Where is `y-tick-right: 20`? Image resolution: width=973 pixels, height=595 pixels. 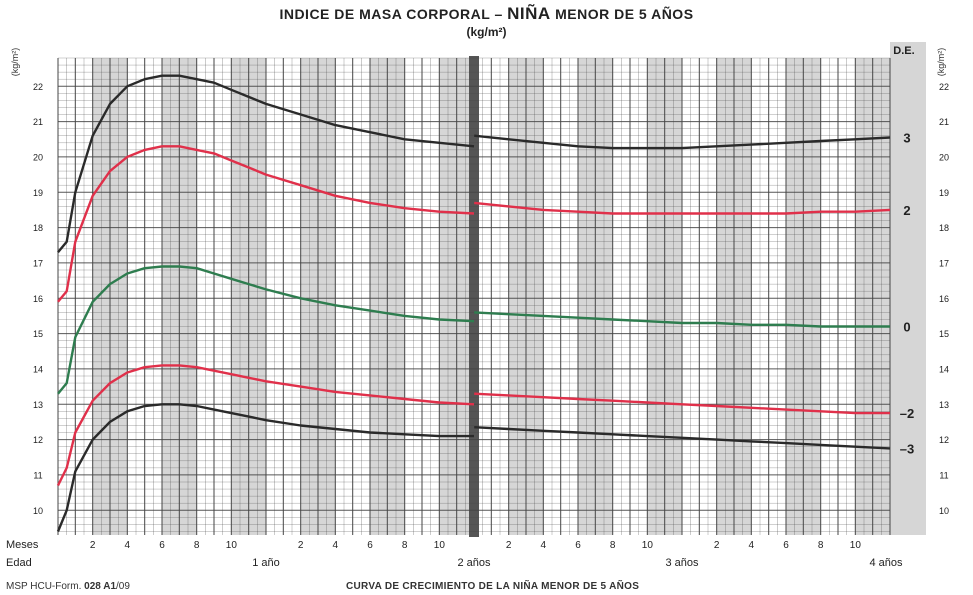 y-tick-right: 20 is located at coordinates (944, 157).